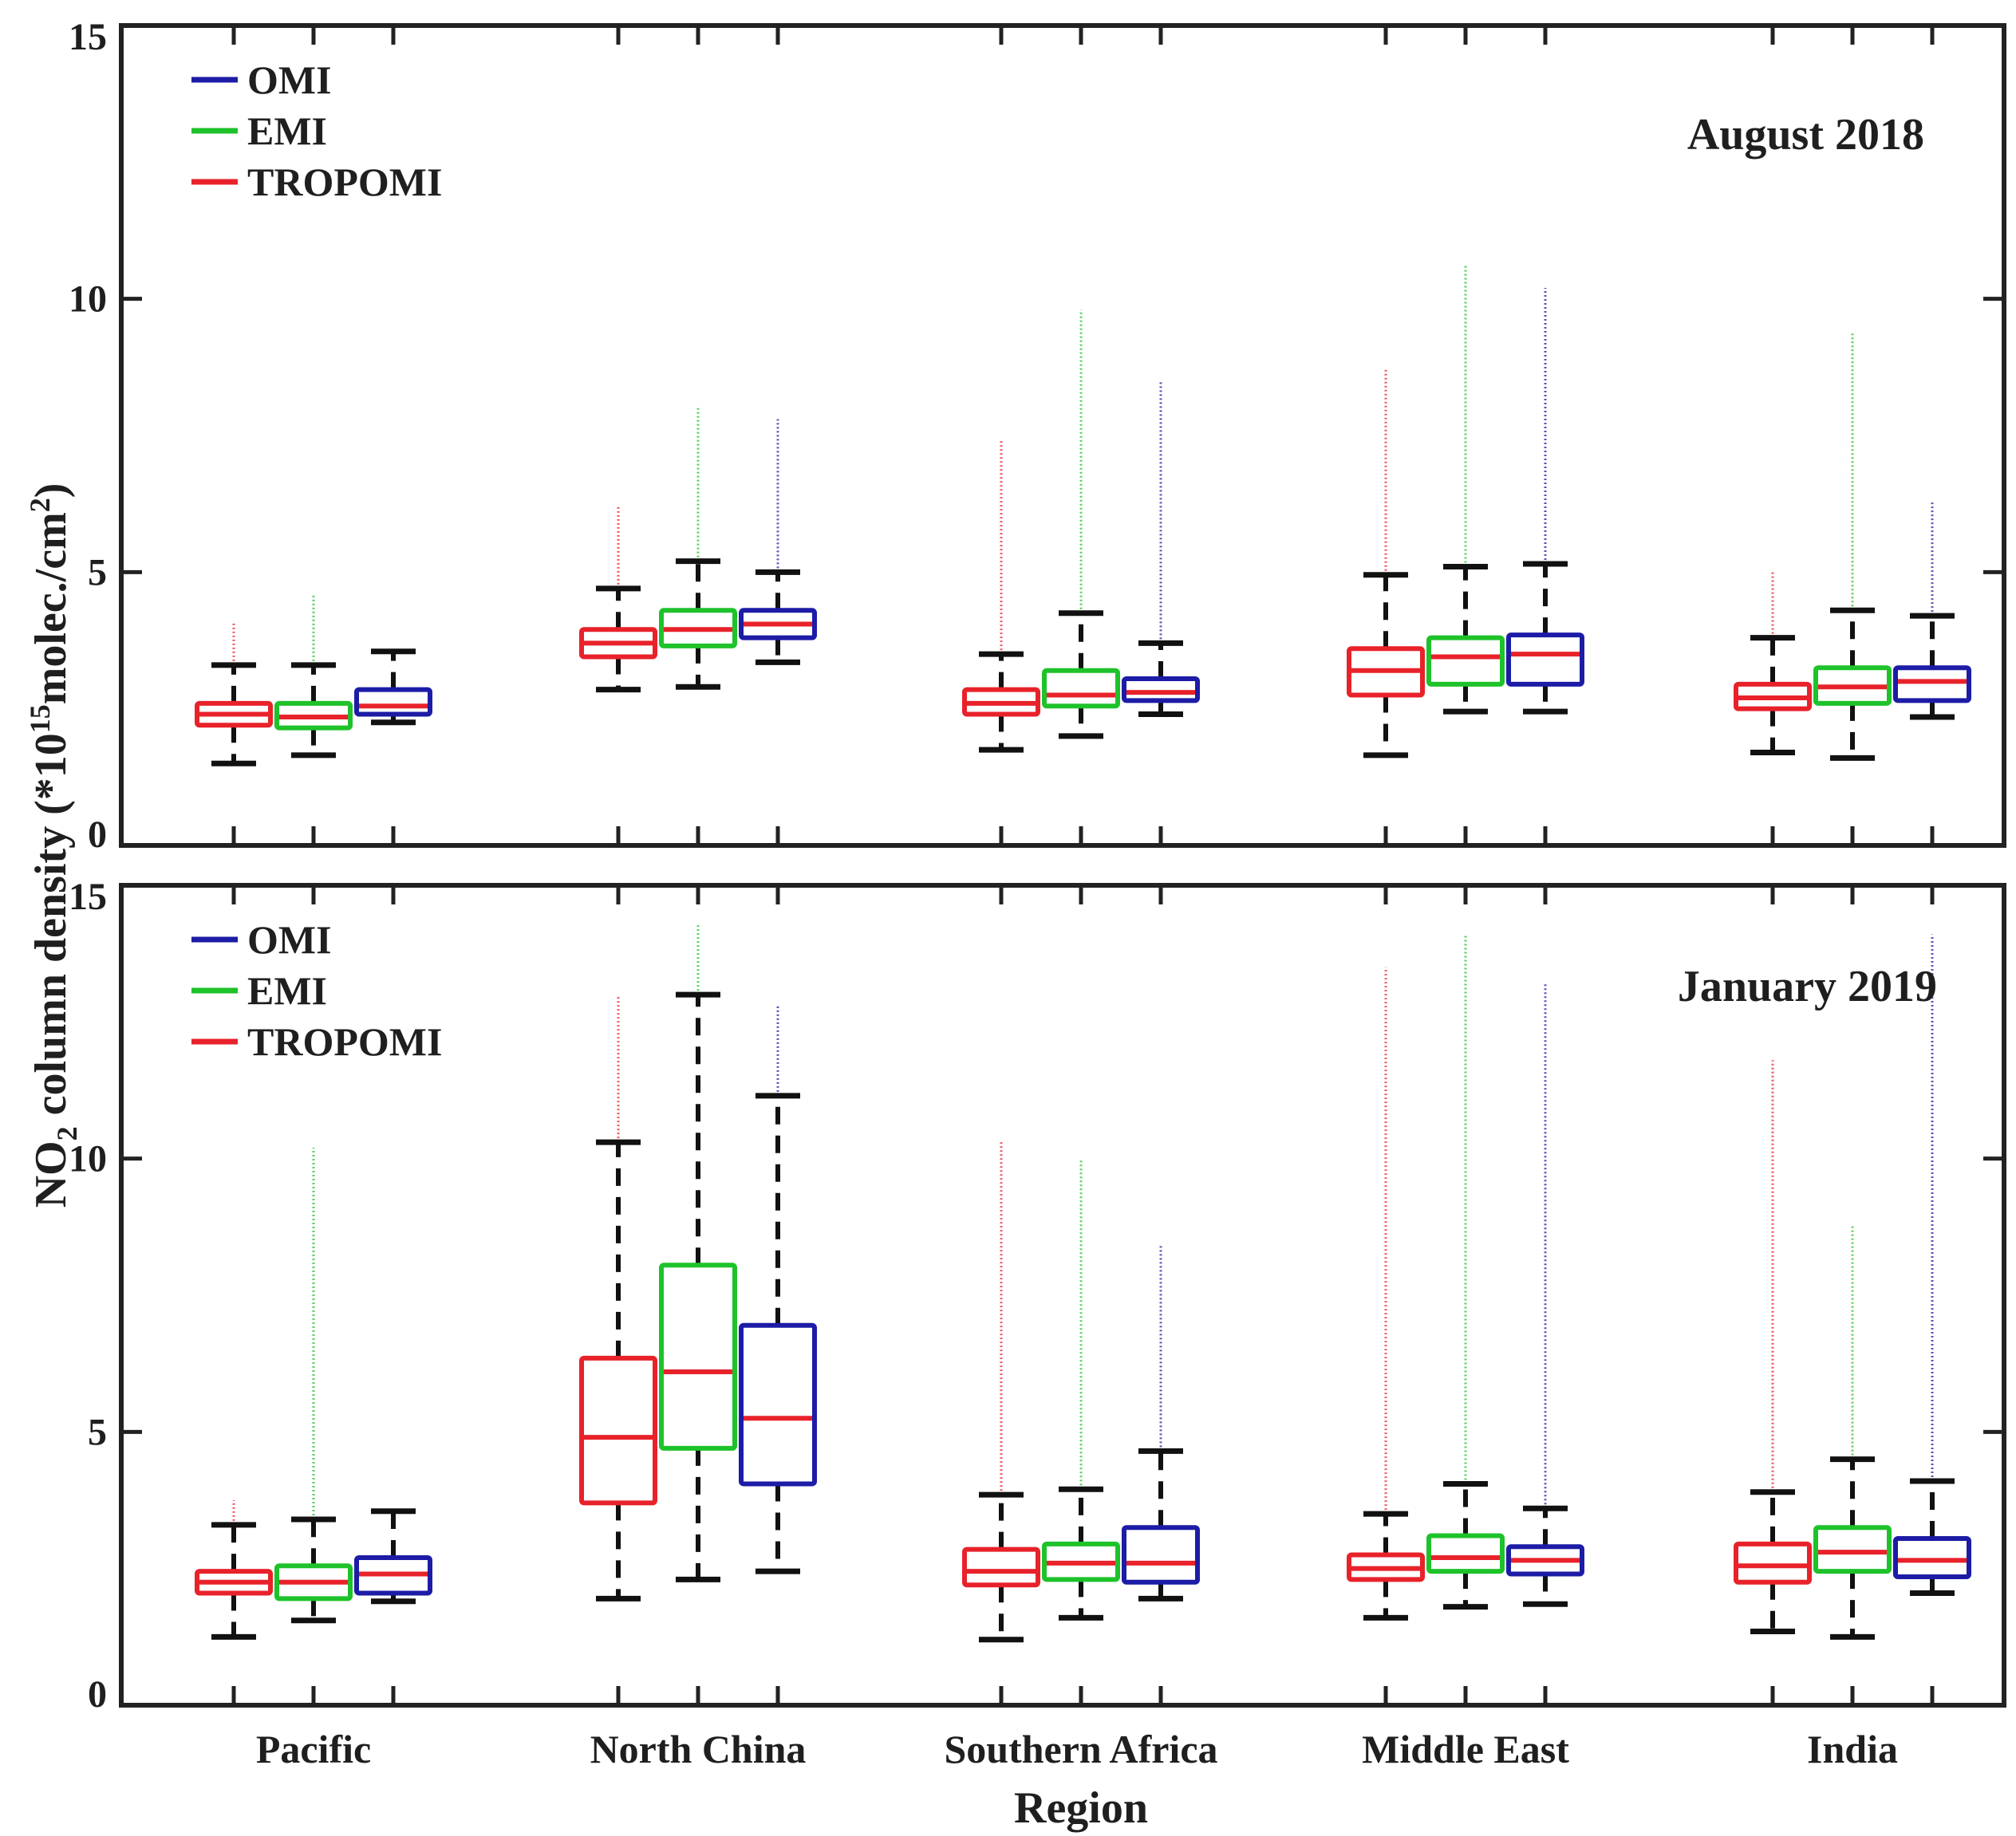 The height and width of the screenshot is (1836, 2016). What do you see at coordinates (314, 1749) in the screenshot?
I see `x-tick-label-pacific: Pacific` at bounding box center [314, 1749].